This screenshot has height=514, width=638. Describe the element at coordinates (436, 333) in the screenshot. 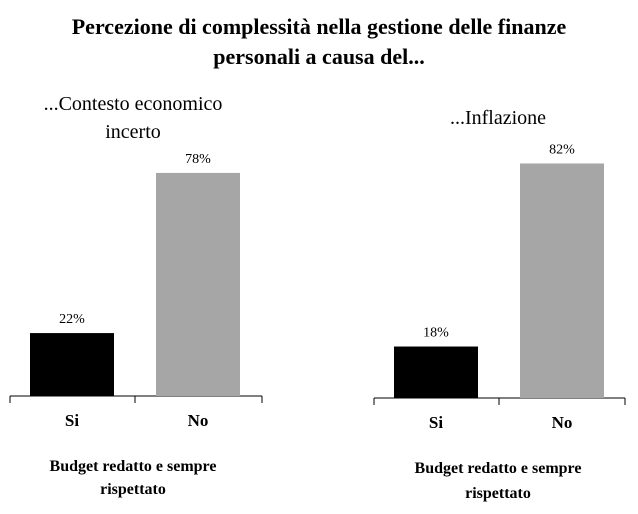

I see `data-label: 18%` at that location.